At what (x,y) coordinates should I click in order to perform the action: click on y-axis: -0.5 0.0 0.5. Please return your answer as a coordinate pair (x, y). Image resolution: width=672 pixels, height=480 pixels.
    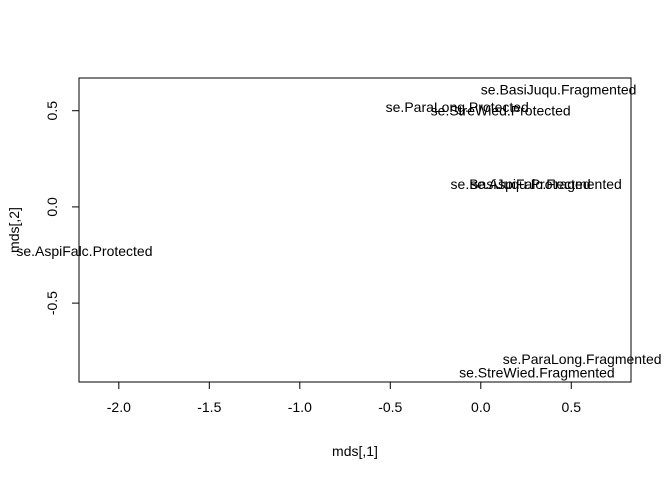
    Looking at the image, I should click on (62, 208).